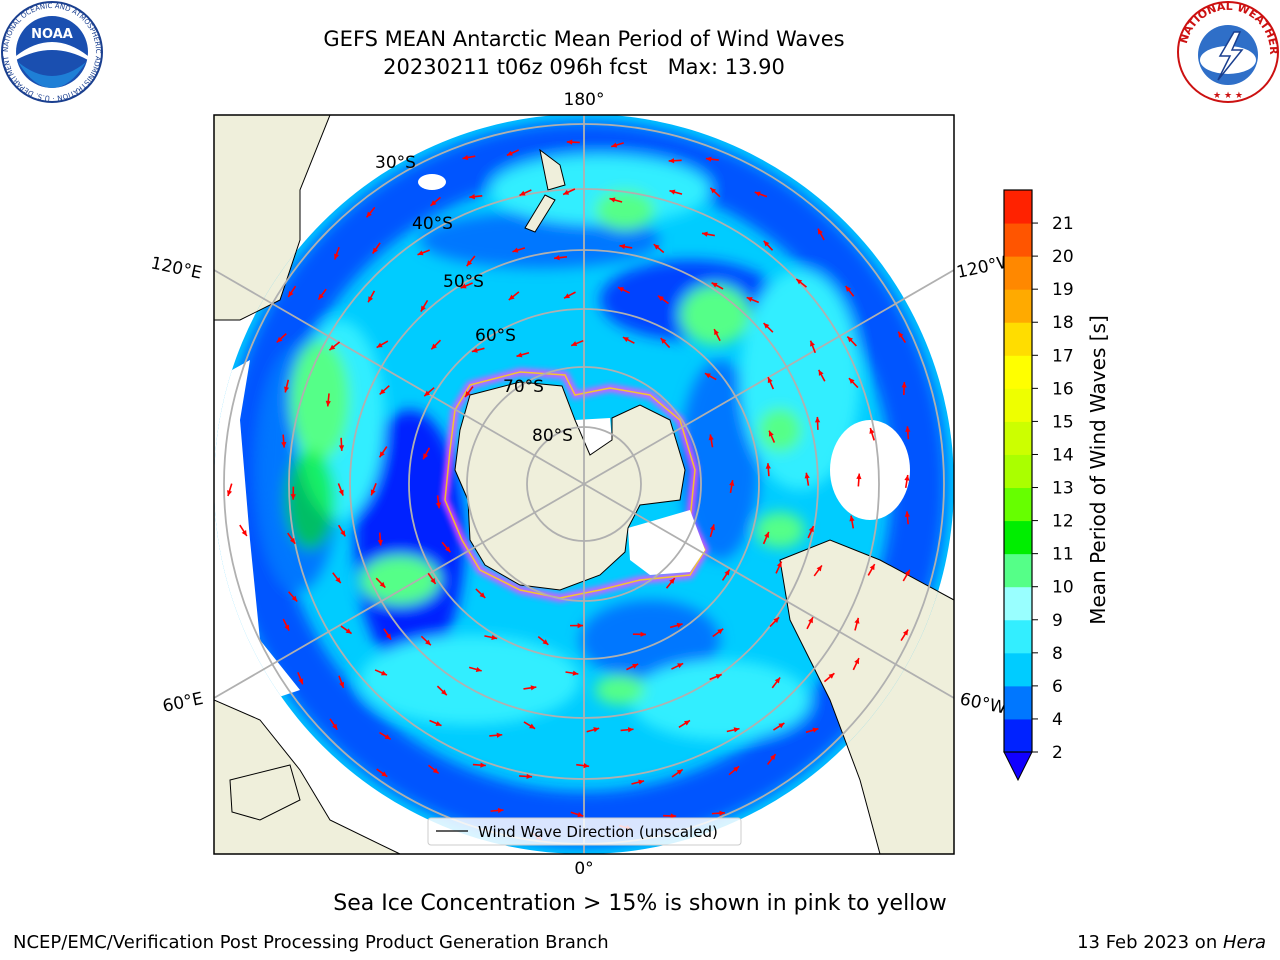 Image resolution: width=1280 pixels, height=960 pixels. What do you see at coordinates (1063, 555) in the screenshot?
I see `colorbar-tick-label: 11` at bounding box center [1063, 555].